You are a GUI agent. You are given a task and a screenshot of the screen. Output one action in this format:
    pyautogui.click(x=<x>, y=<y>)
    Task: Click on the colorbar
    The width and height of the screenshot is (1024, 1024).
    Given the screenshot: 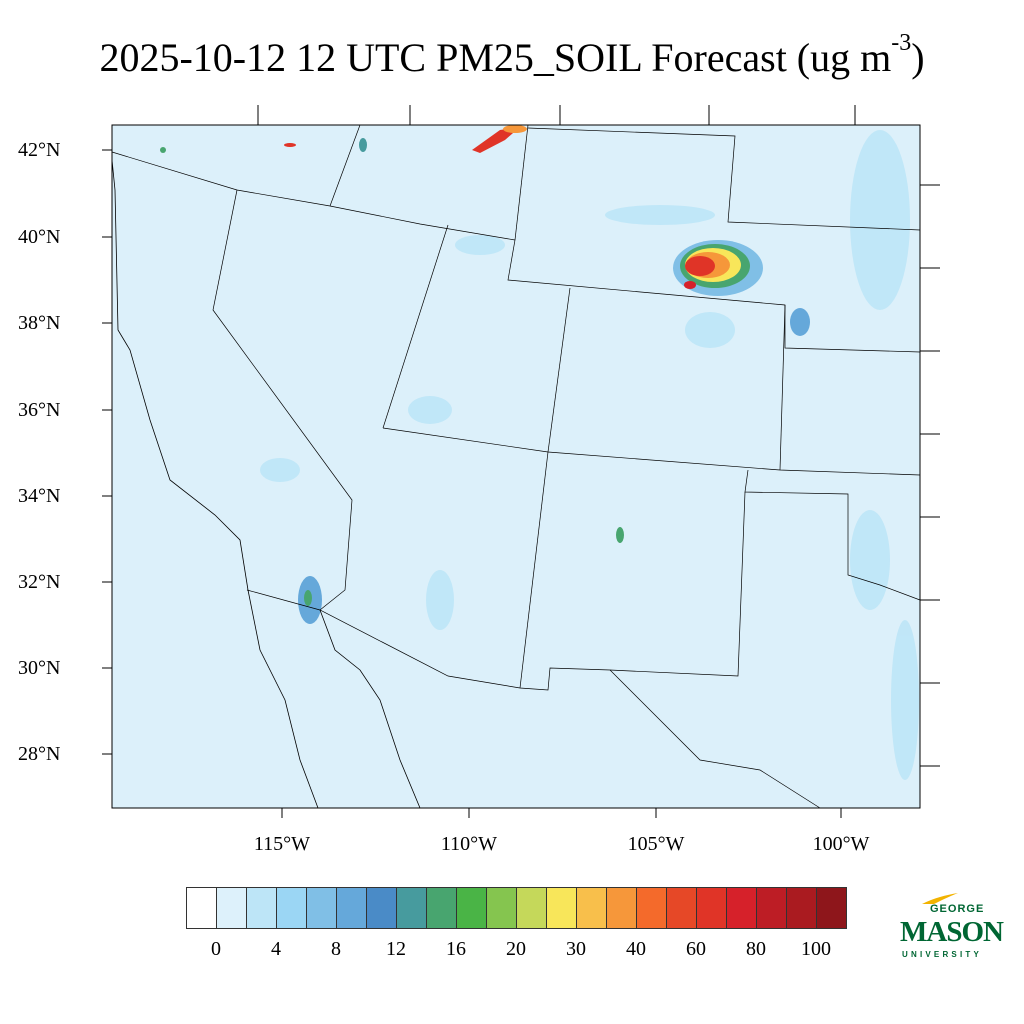 What is the action you would take?
    pyautogui.click(x=516, y=908)
    